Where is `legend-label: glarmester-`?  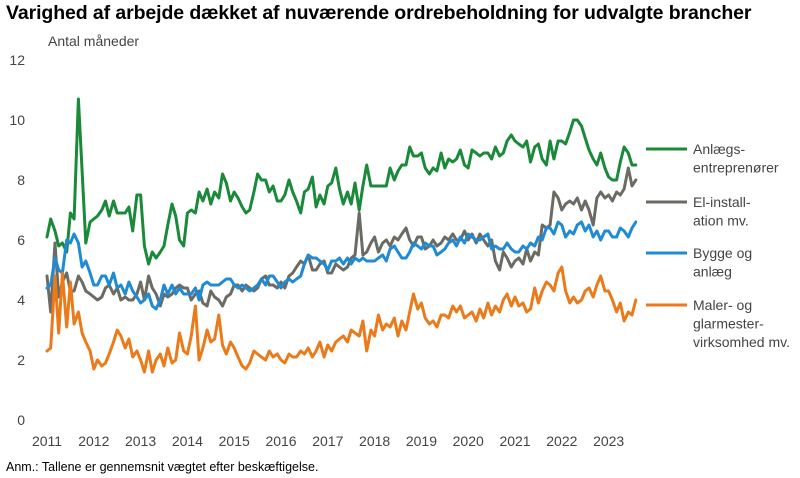 legend-label: glarmester- is located at coordinates (728, 324).